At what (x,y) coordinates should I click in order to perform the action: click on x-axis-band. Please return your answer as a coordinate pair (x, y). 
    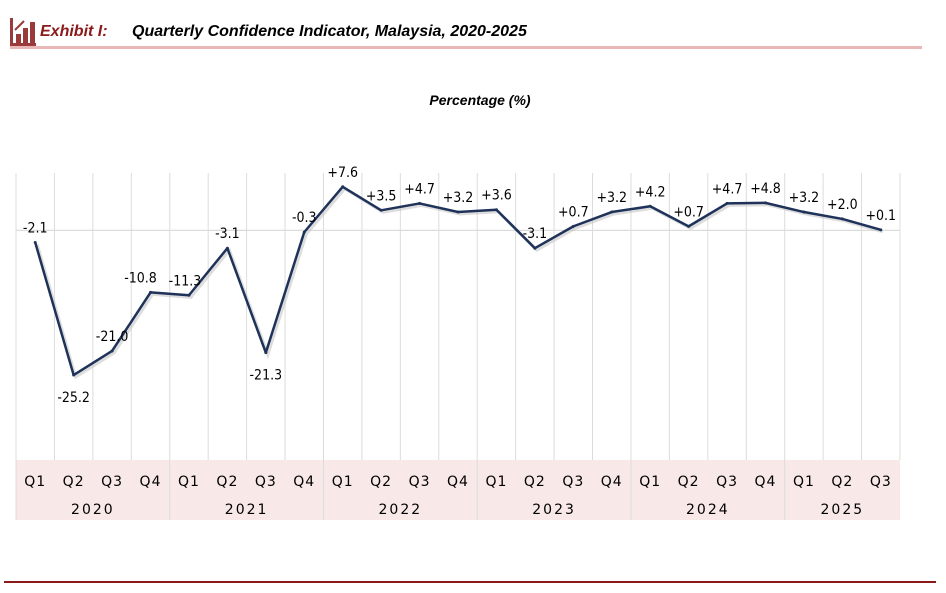
    Looking at the image, I should click on (458, 490).